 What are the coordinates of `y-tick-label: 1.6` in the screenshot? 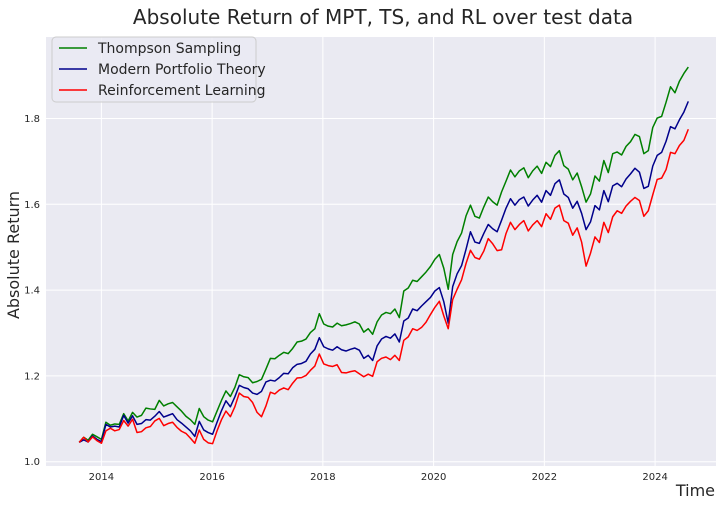 It's located at (32, 205).